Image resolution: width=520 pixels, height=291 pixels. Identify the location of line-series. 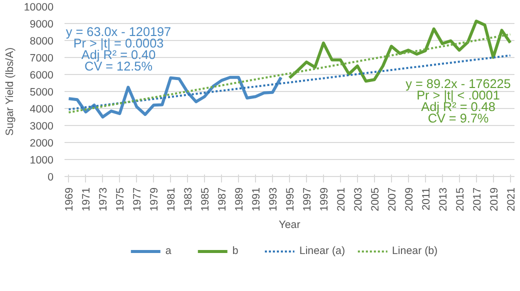
(175, 97).